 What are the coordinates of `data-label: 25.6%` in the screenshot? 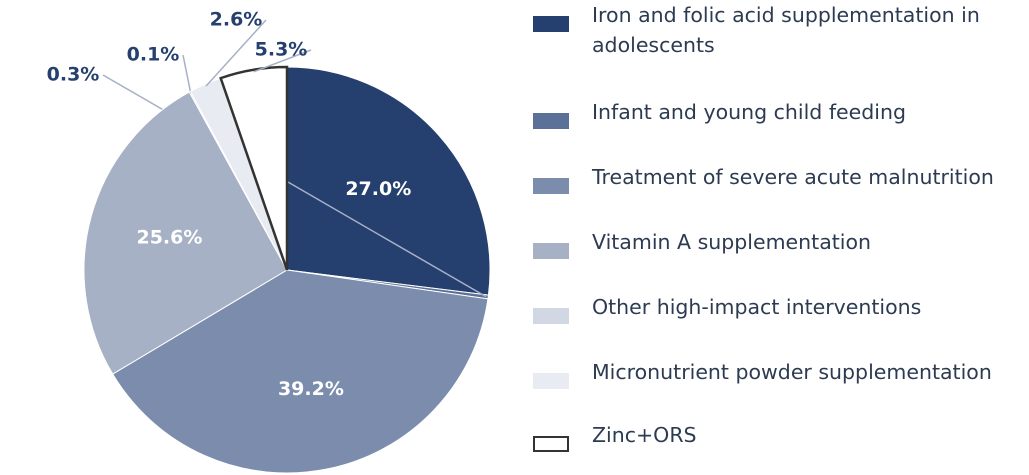 It's located at (169, 238).